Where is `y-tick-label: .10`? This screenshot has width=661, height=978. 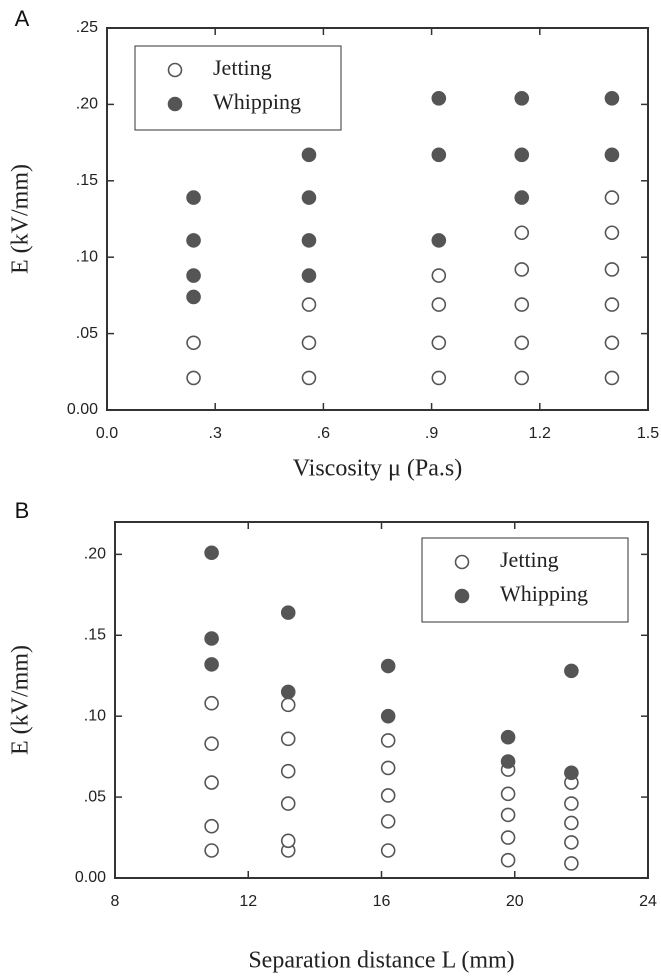
y-tick-label: .10 is located at coordinates (87, 256).